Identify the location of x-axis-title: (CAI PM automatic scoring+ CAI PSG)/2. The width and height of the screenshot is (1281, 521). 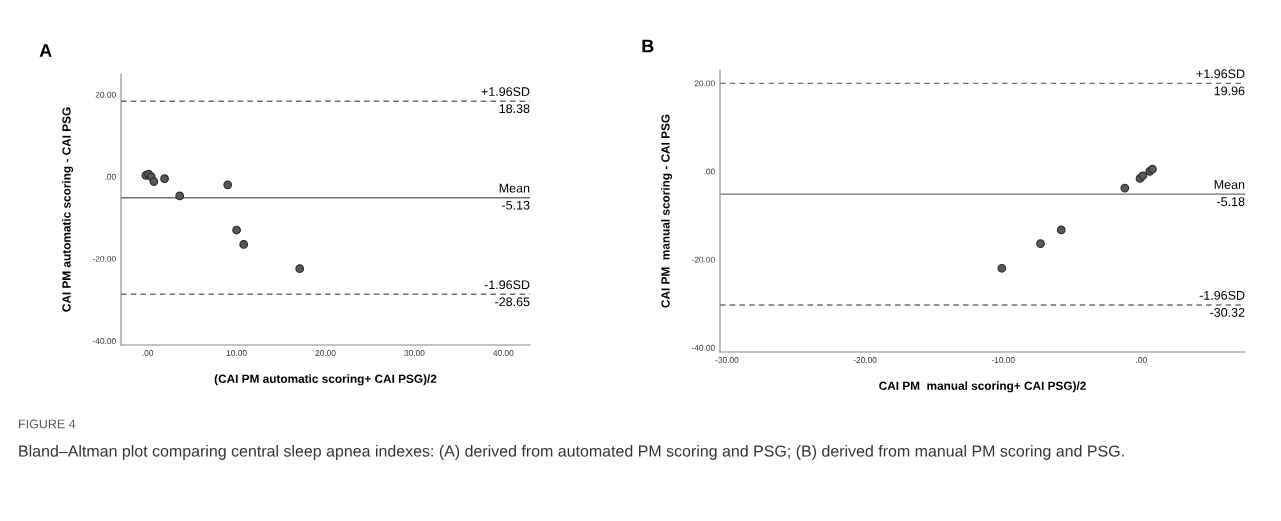
(325, 380).